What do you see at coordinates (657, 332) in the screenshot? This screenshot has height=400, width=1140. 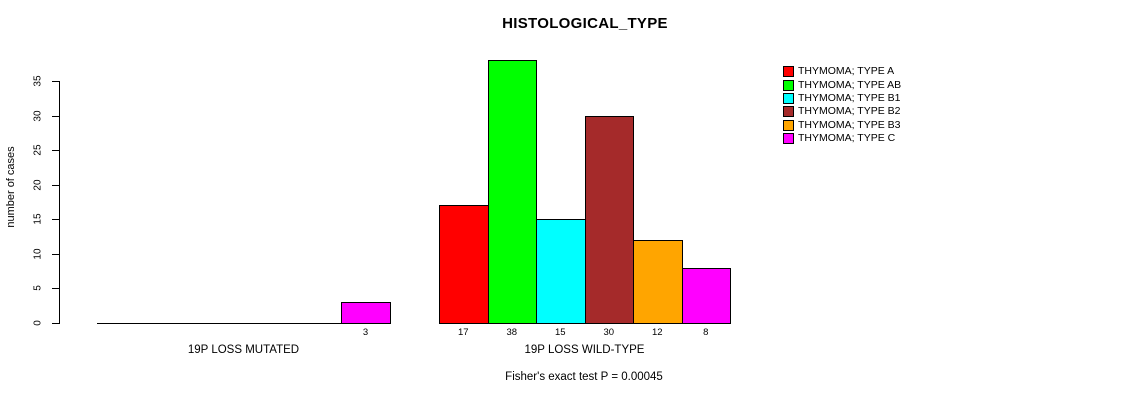 I see `bar-value-label: 12` at bounding box center [657, 332].